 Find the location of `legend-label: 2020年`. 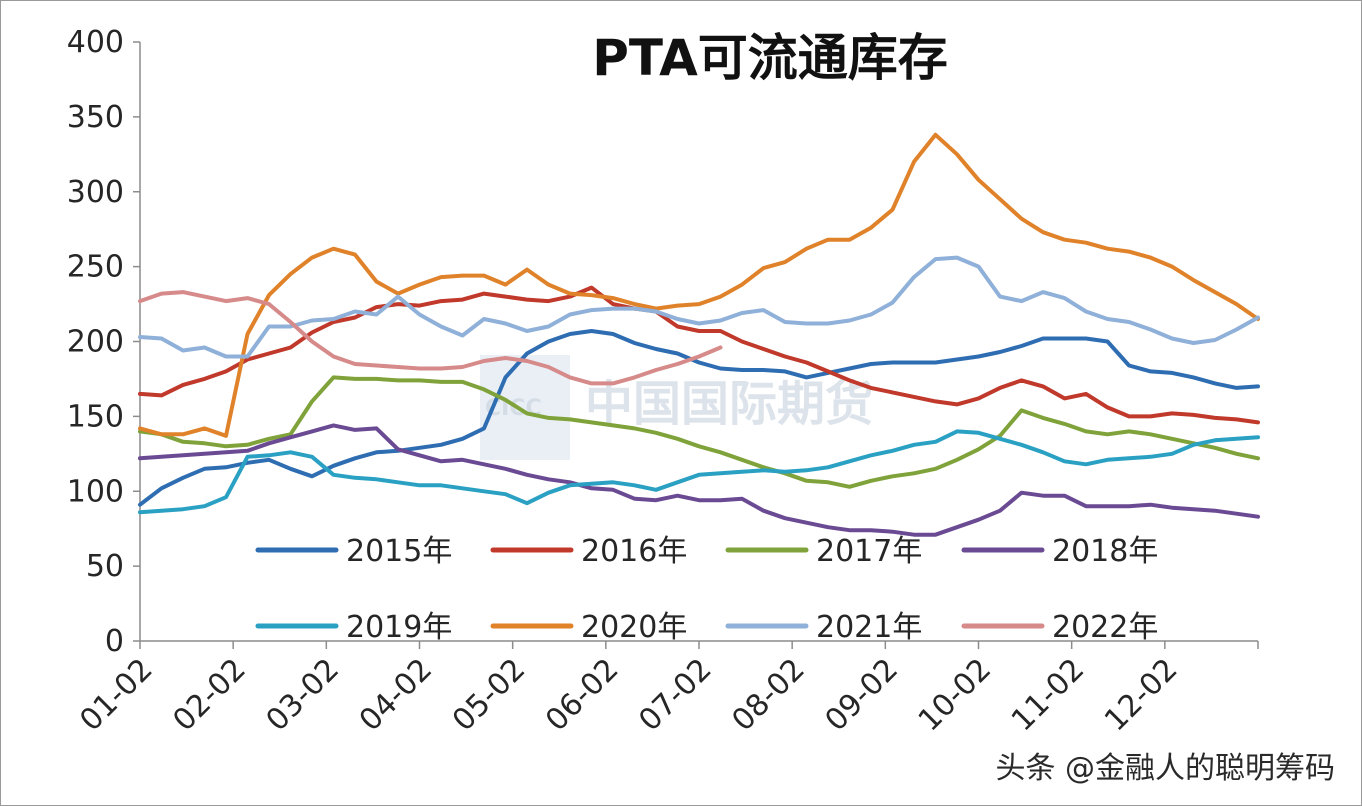

legend-label: 2020年 is located at coordinates (634, 627).